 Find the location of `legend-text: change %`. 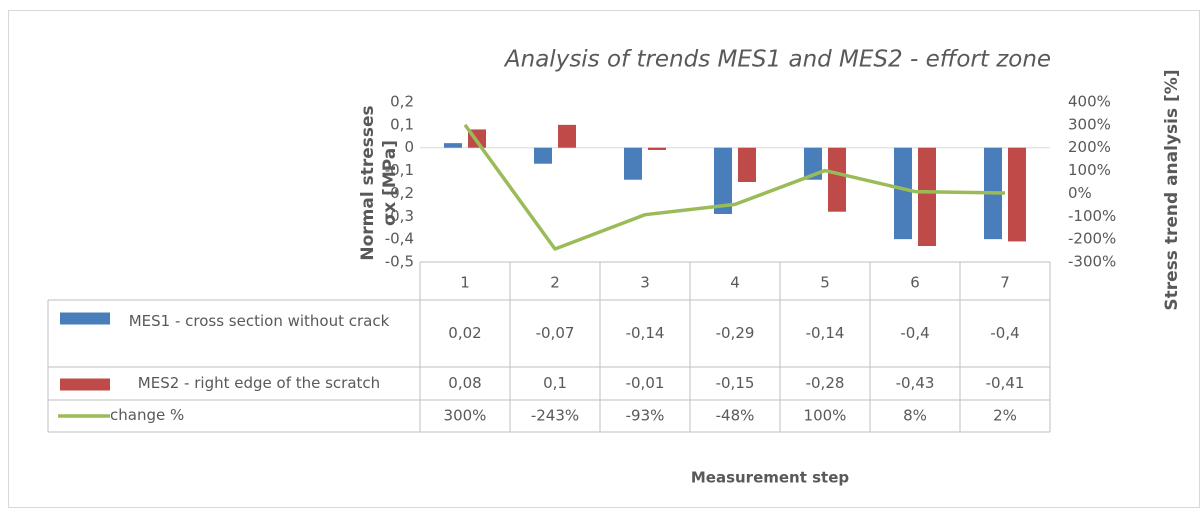

legend-text: change % is located at coordinates (147, 415).